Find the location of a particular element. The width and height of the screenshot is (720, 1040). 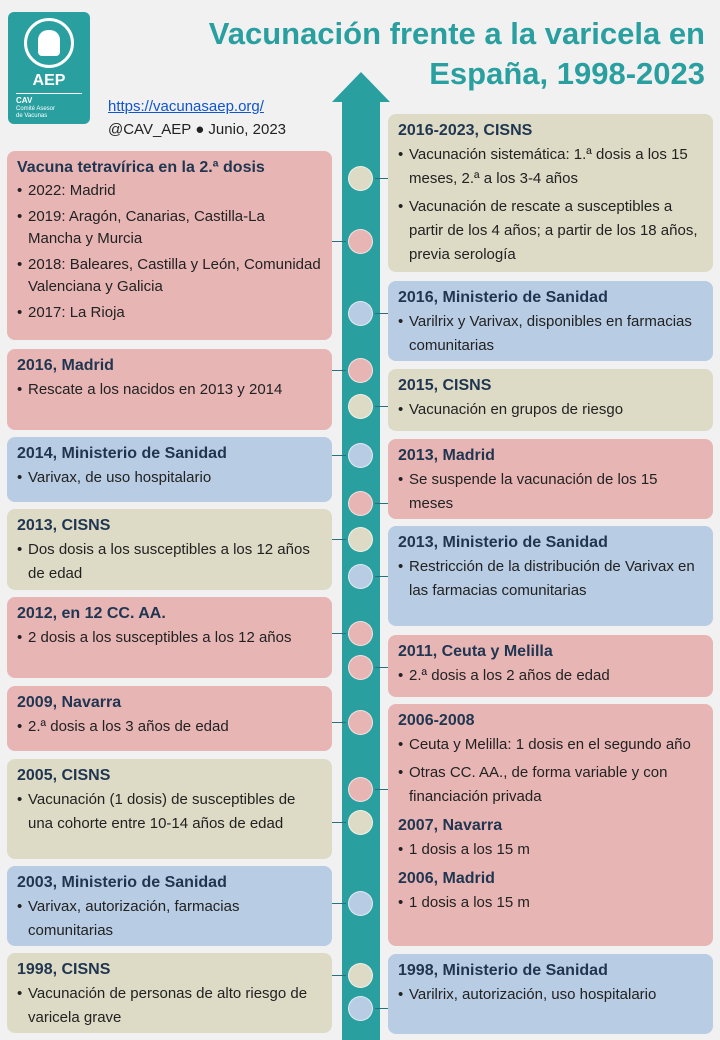

event-item: Varivax, de uso hospitalario is located at coordinates (169, 478).